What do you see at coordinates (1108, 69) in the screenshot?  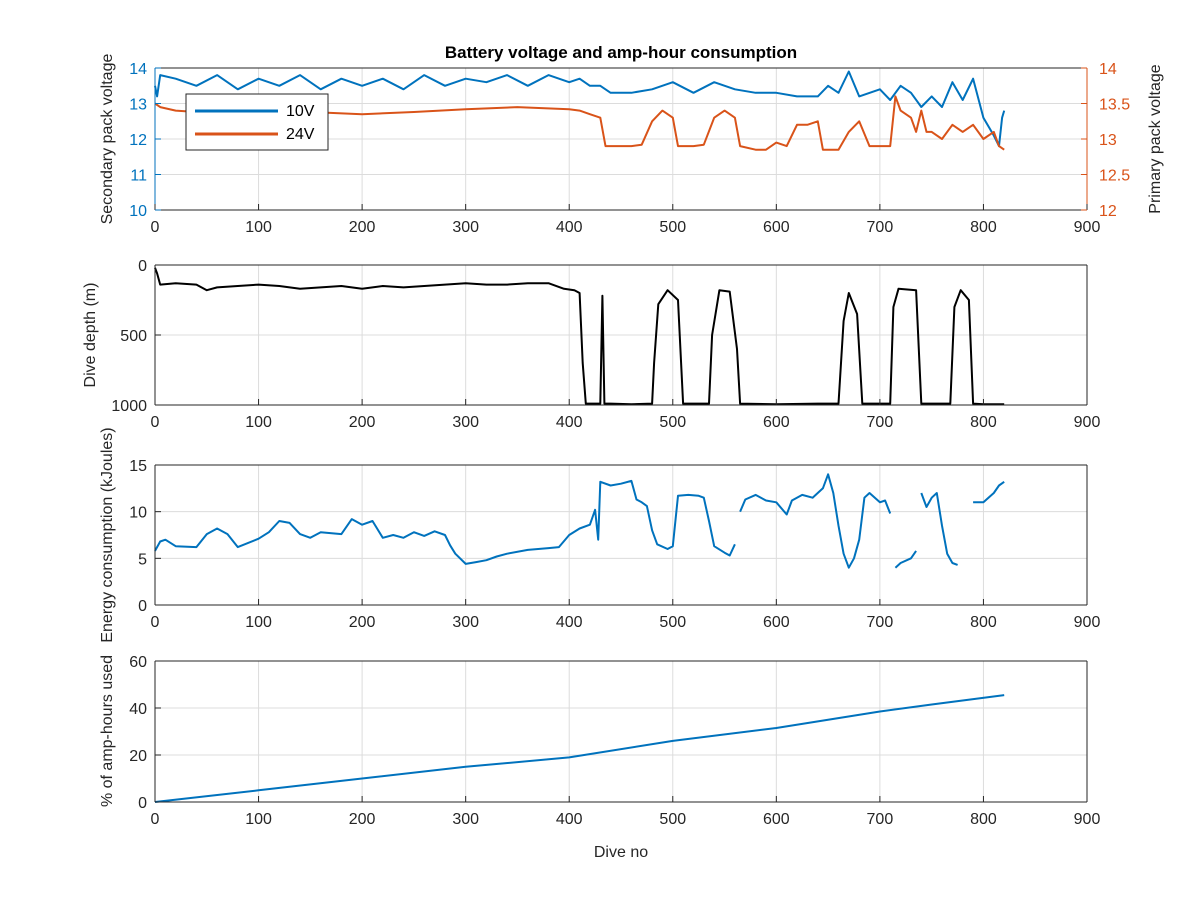 I see `y2-tick-label: 14` at bounding box center [1108, 69].